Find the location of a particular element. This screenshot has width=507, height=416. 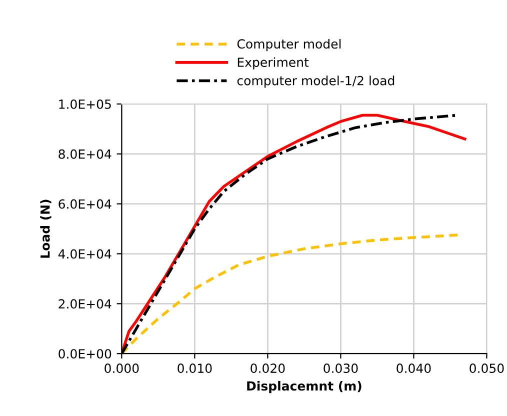

y-tick-label: 1.0E+05 is located at coordinates (85, 104).